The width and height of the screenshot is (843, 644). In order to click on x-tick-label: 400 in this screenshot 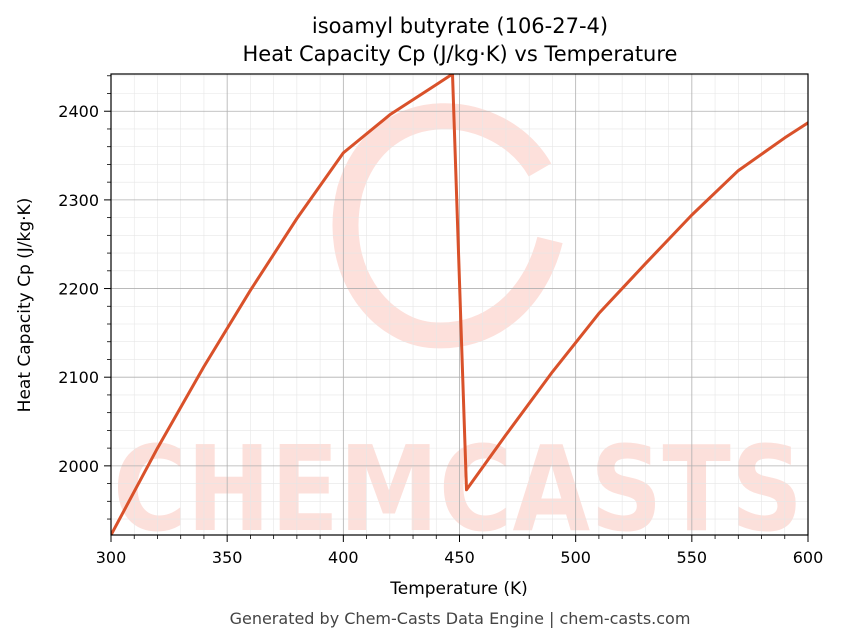, I will do `click(343, 557)`.